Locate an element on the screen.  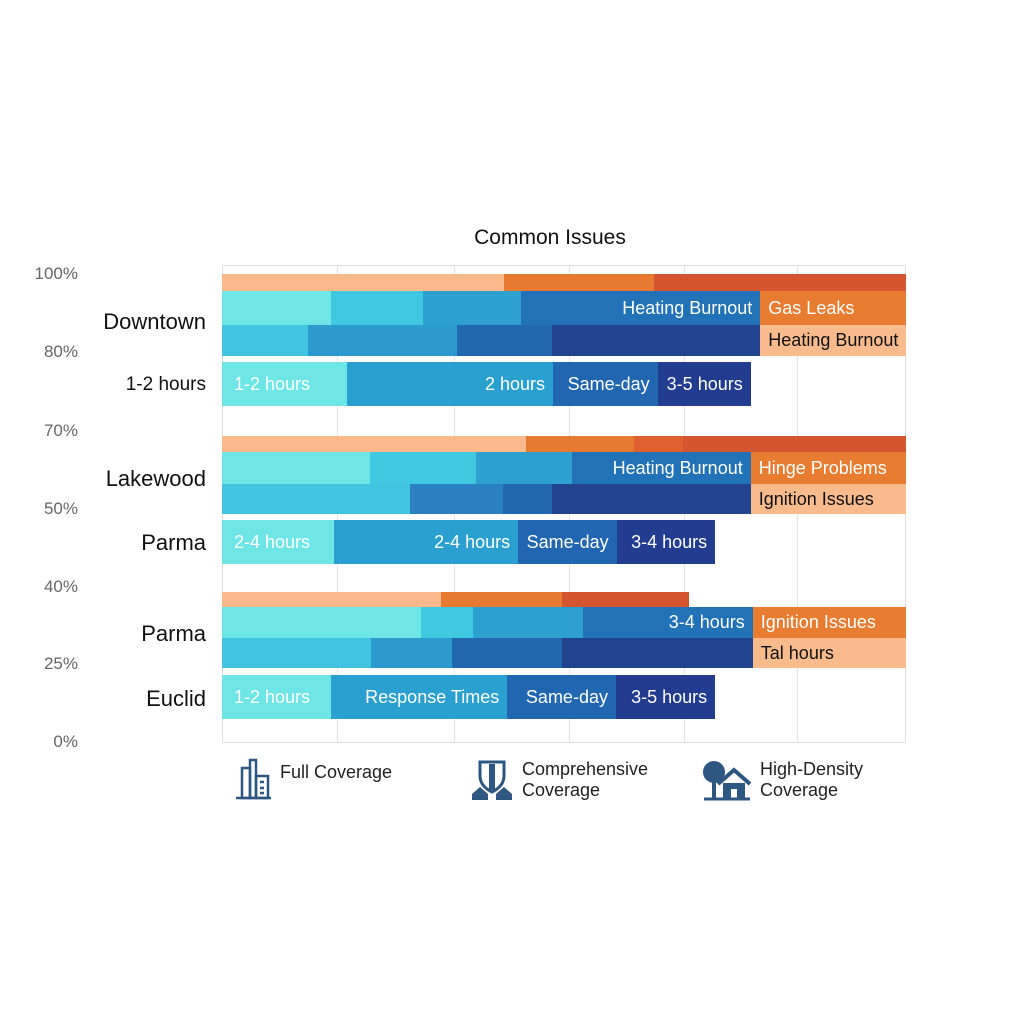
y-tick-label: 40% is located at coordinates (60, 586).